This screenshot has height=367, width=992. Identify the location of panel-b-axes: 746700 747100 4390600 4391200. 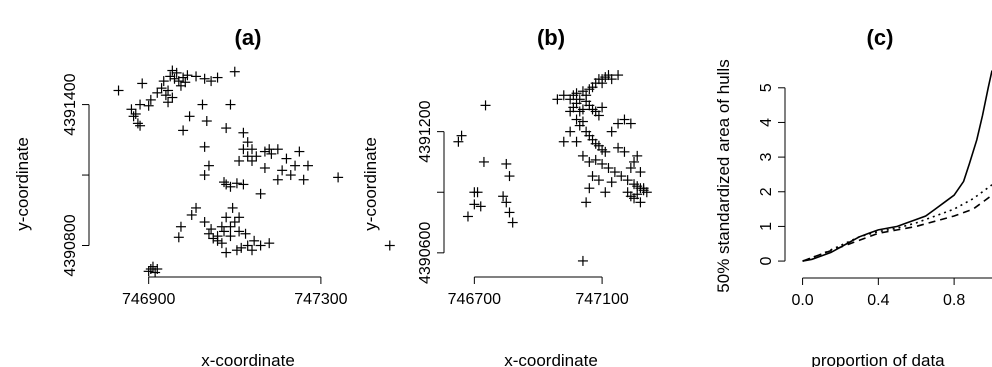
(523, 204).